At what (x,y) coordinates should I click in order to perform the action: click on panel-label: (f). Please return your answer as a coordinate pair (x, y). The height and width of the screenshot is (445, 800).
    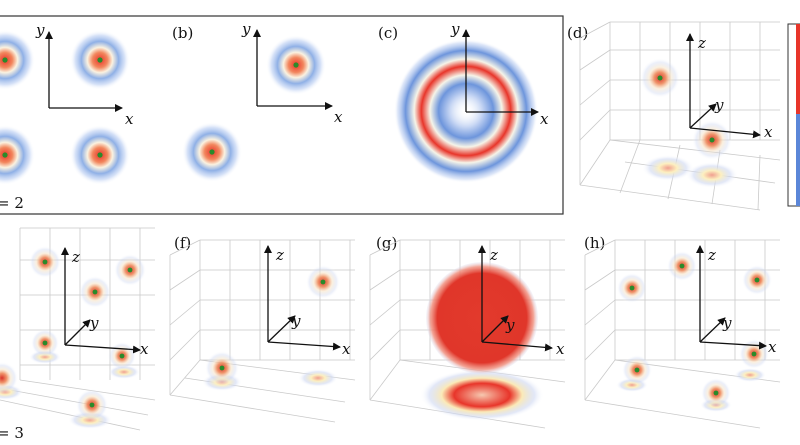
    Looking at the image, I should click on (182, 243).